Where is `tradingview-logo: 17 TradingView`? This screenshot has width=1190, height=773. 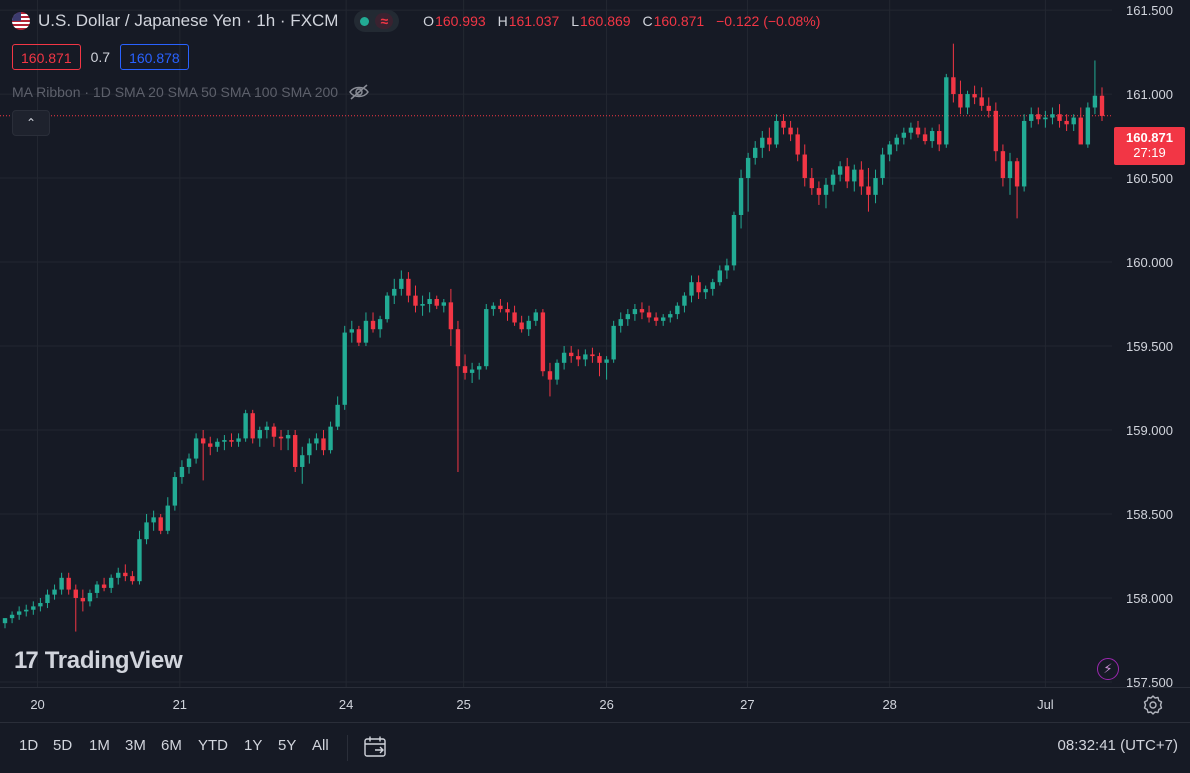 tradingview-logo: 17 TradingView is located at coordinates (98, 661).